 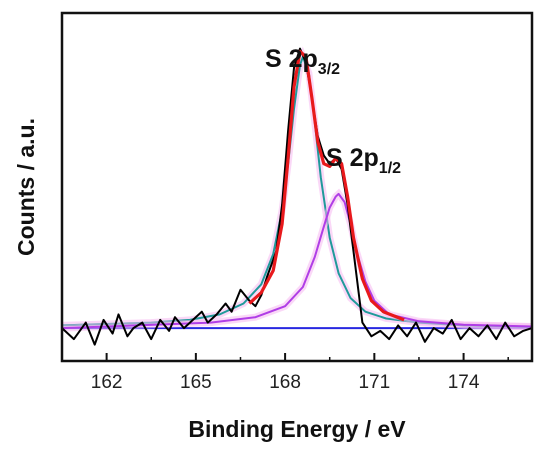 I want to click on x-tick-label: 171, so click(x=374, y=382).